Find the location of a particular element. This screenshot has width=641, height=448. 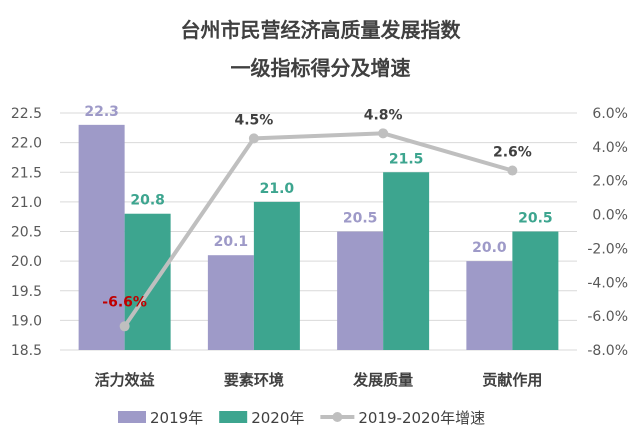

y2-tick-label: 0.0% is located at coordinates (610, 216).